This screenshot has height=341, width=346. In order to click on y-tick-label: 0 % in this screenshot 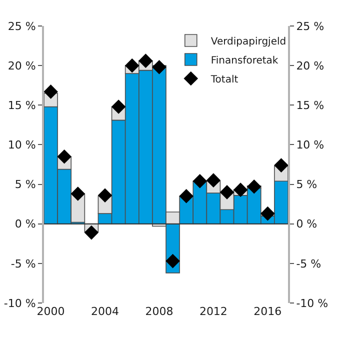, I will do `click(25, 224)`.